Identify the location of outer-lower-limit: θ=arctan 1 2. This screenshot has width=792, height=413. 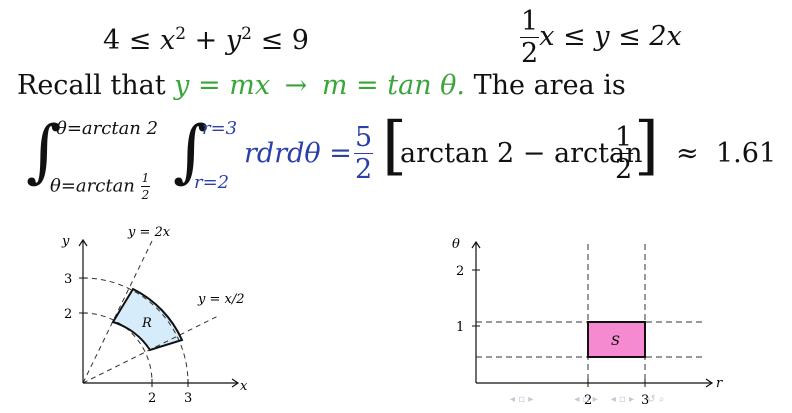
(100, 186).